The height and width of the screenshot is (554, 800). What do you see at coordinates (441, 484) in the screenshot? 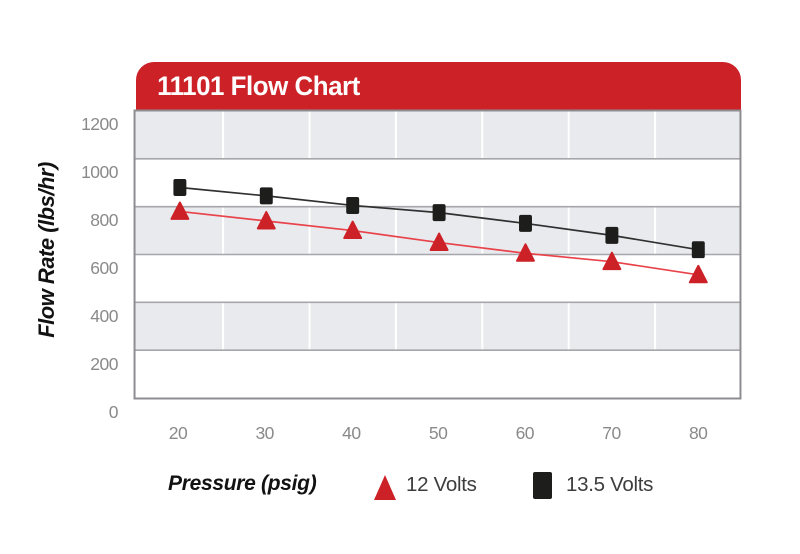
I see `legend-label-12-volts: 12 Volts` at bounding box center [441, 484].